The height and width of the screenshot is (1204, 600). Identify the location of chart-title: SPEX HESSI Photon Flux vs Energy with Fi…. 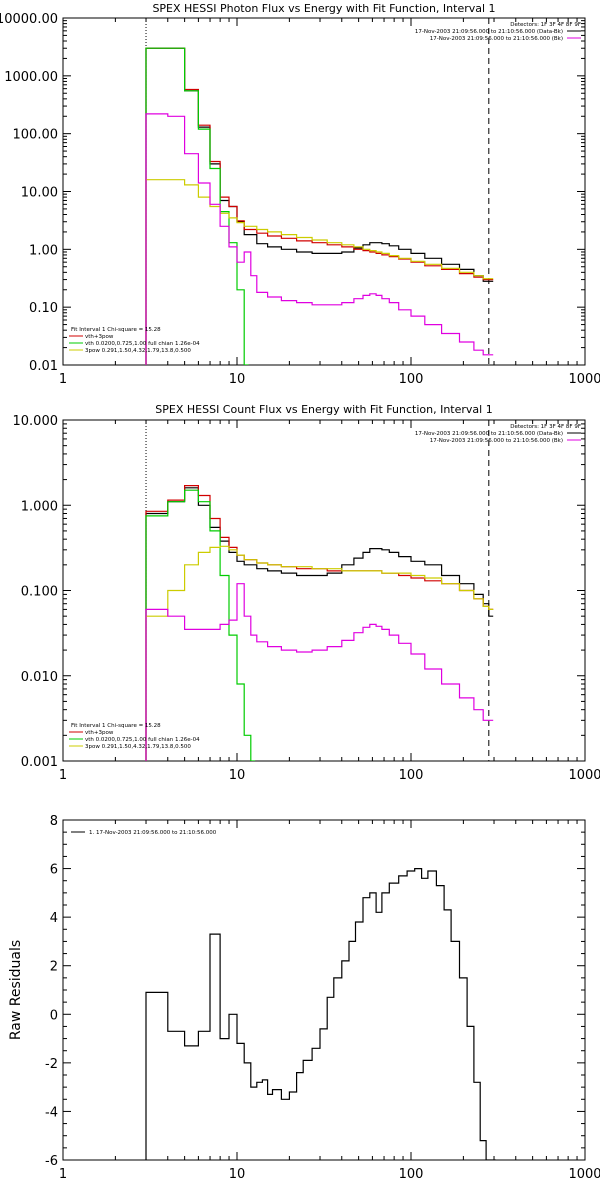
(323, 8).